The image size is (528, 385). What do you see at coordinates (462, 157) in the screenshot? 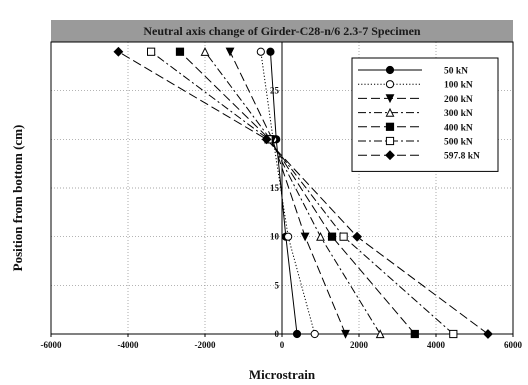
I see `legend-label-7: 597.8 kN` at bounding box center [462, 157].